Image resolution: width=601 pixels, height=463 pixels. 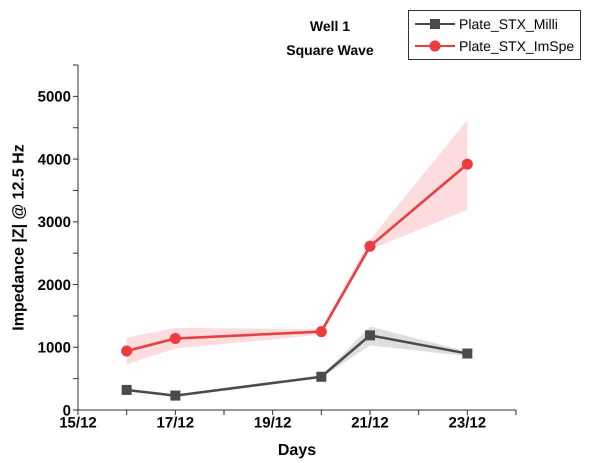 What do you see at coordinates (330, 26) in the screenshot?
I see `chart-title: Well 1` at bounding box center [330, 26].